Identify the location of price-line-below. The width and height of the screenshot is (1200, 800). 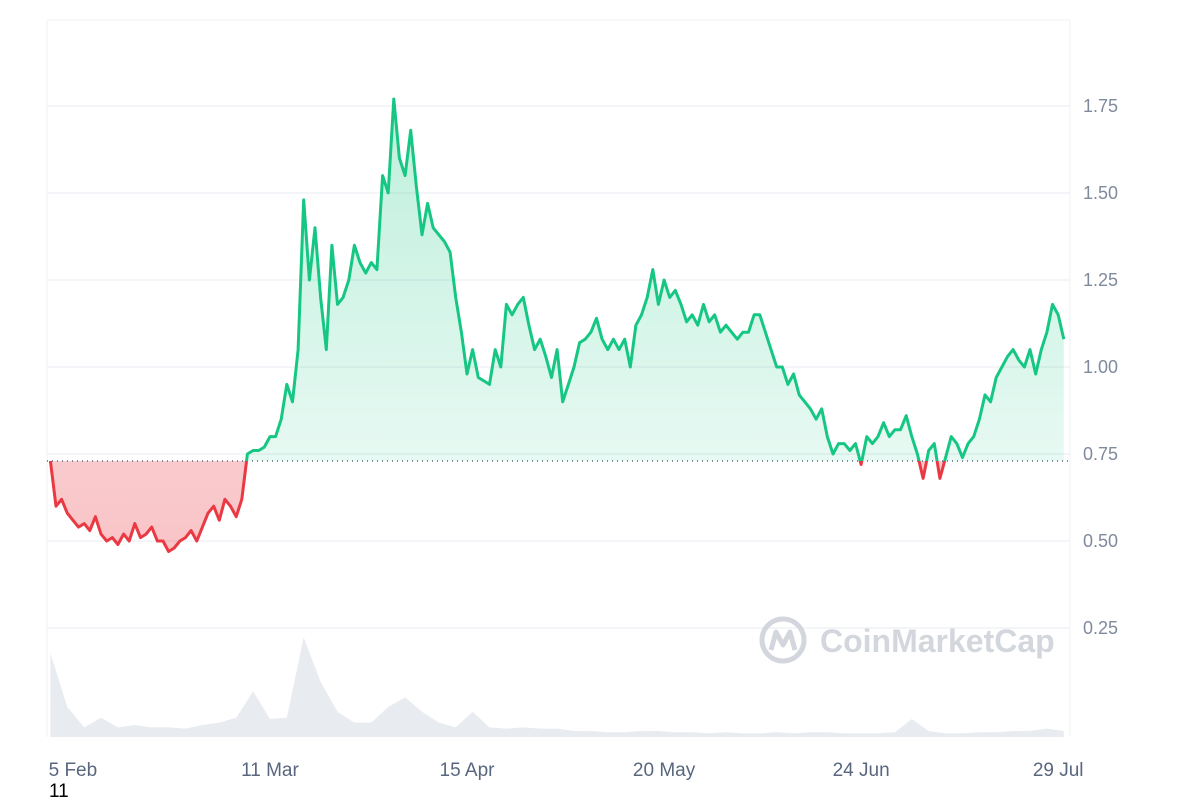
(497, 506).